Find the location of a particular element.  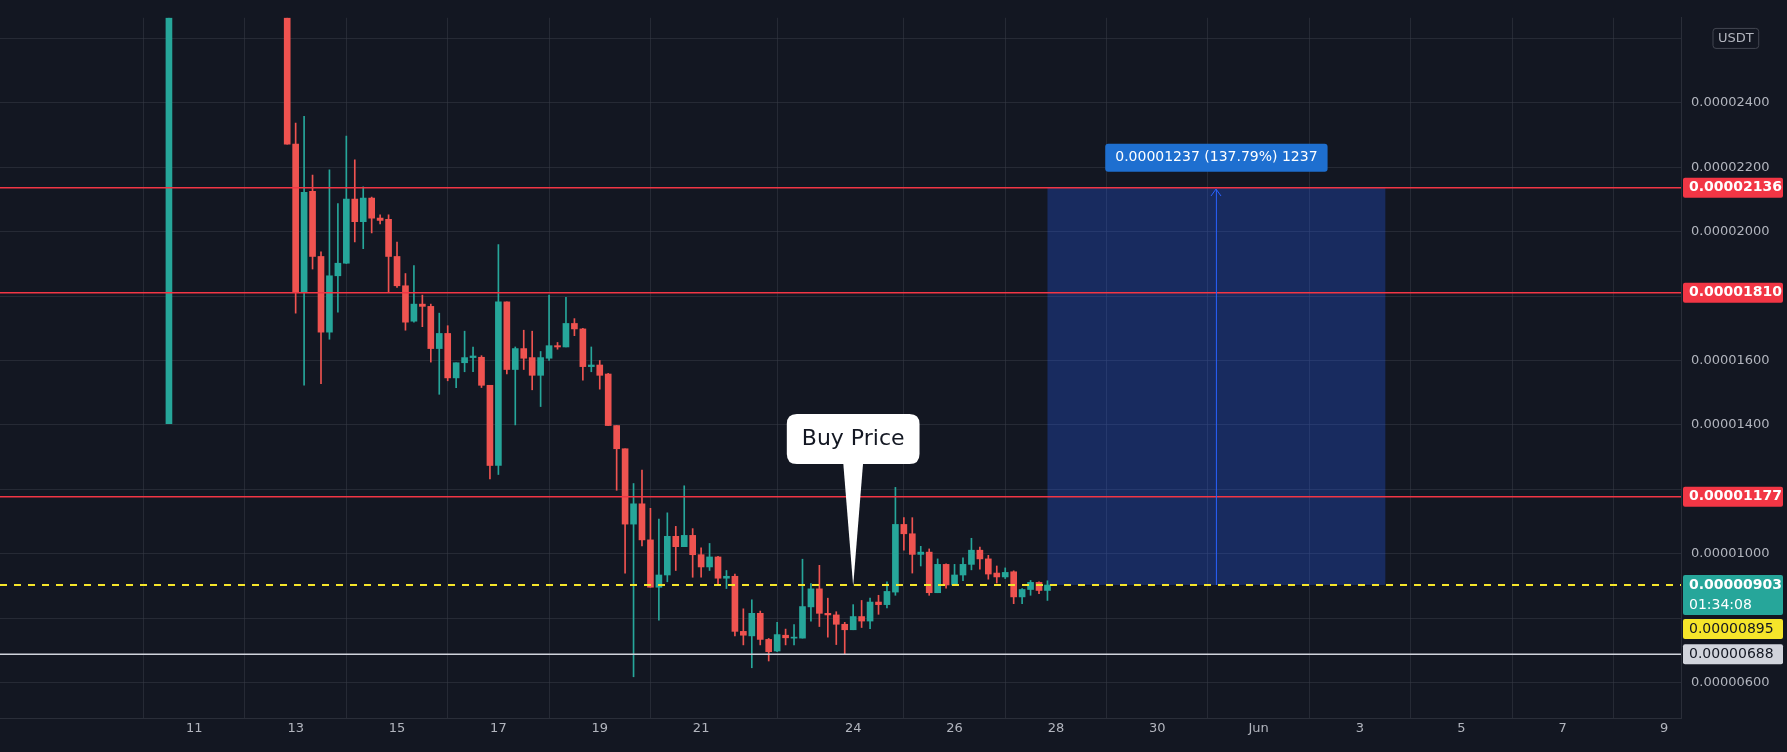

y-tick-label: 0.00002400 is located at coordinates (1730, 102).